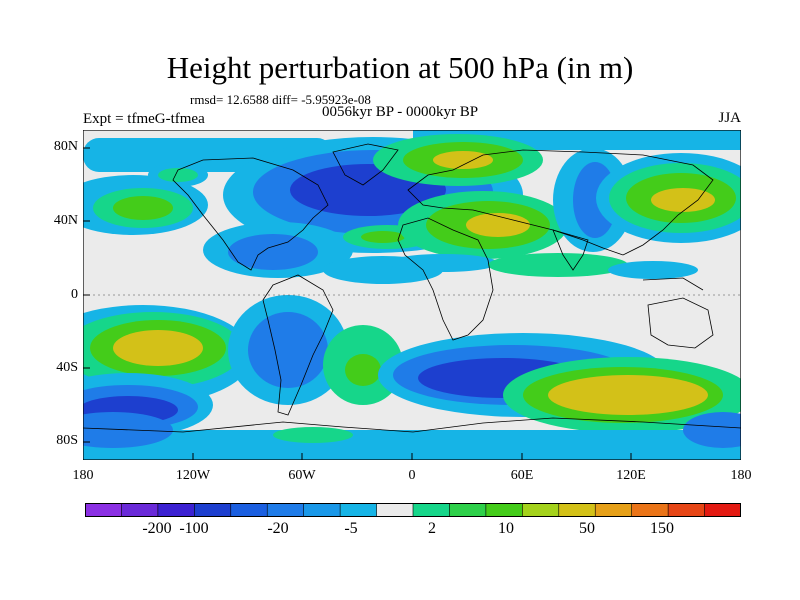  Describe the element at coordinates (67, 440) in the screenshot. I see `lat-label-80s: 80S` at that location.